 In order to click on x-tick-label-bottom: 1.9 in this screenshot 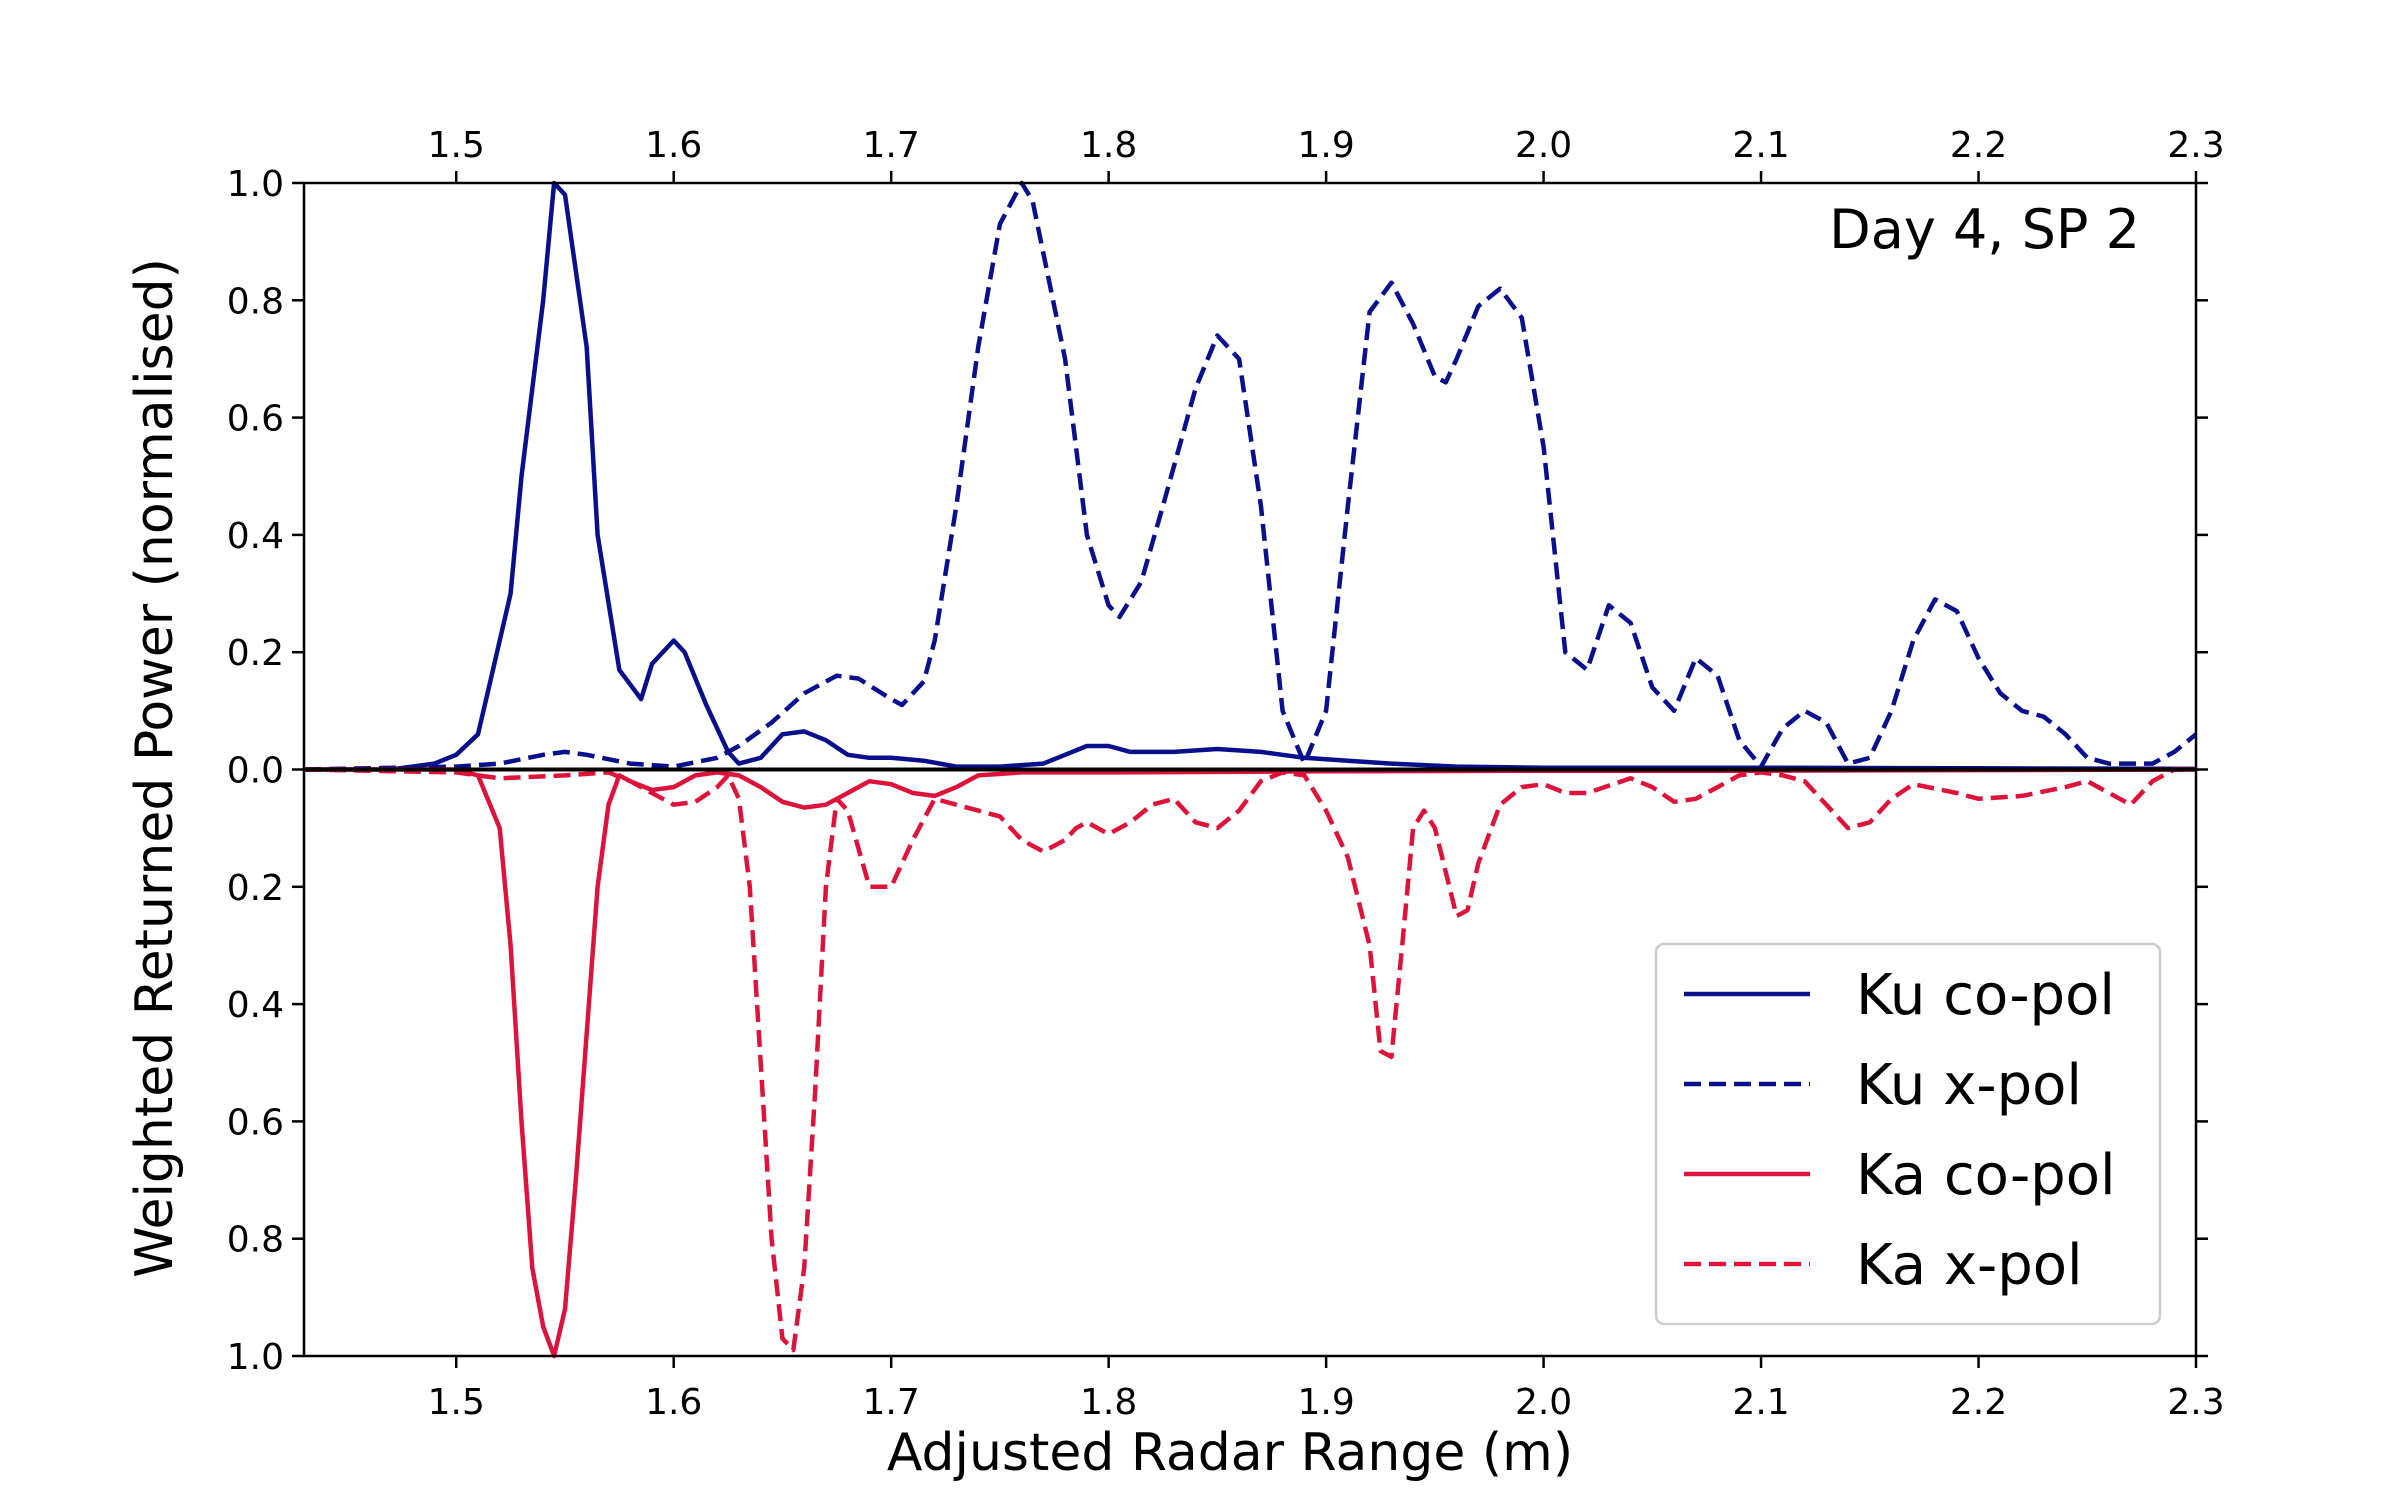, I will do `click(1325, 1402)`.